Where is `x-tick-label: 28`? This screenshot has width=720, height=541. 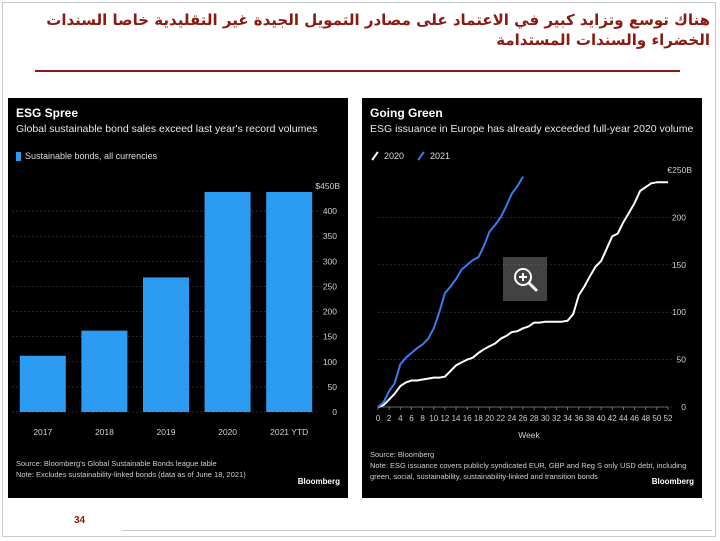 x-tick-label: 28 is located at coordinates (534, 418).